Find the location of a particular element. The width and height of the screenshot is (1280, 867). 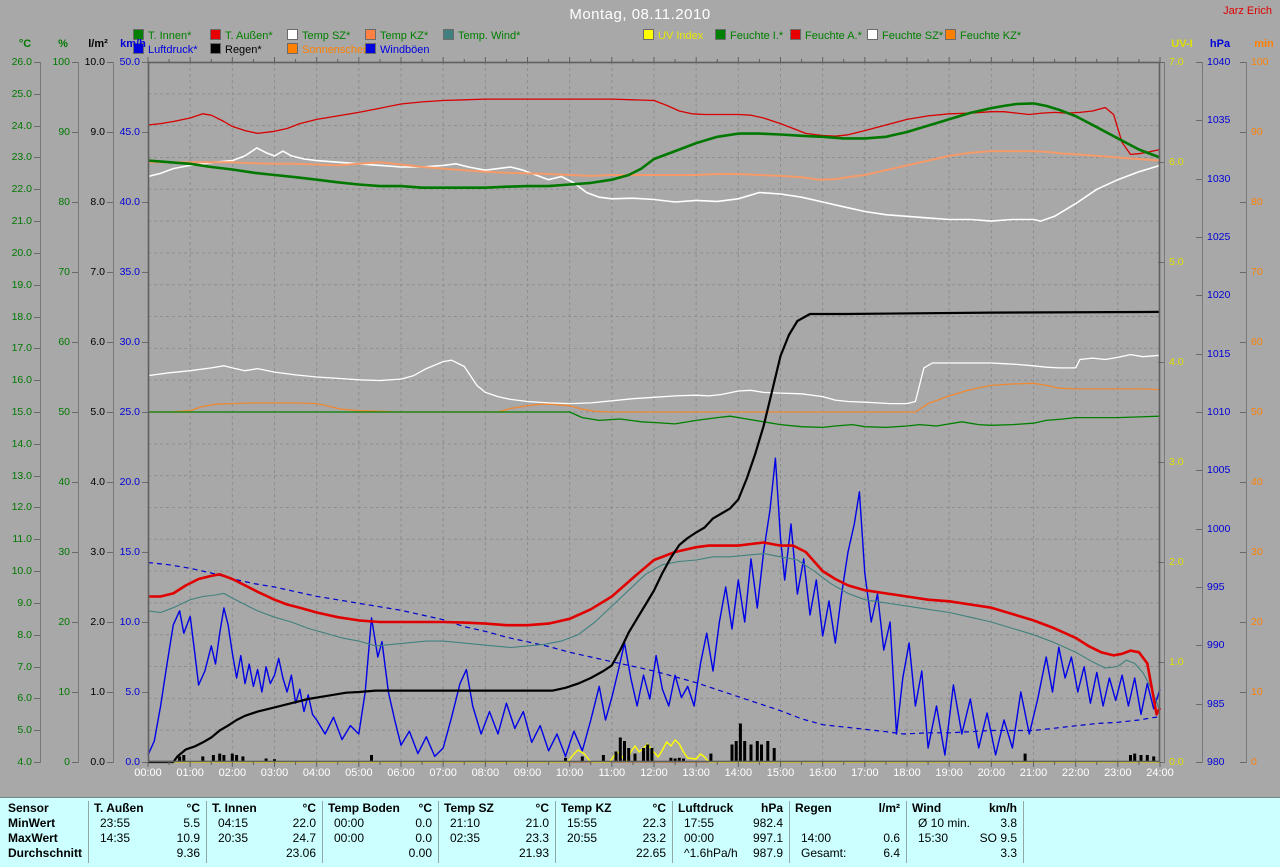

axis-tick-label-: 80 is located at coordinates (64, 202).